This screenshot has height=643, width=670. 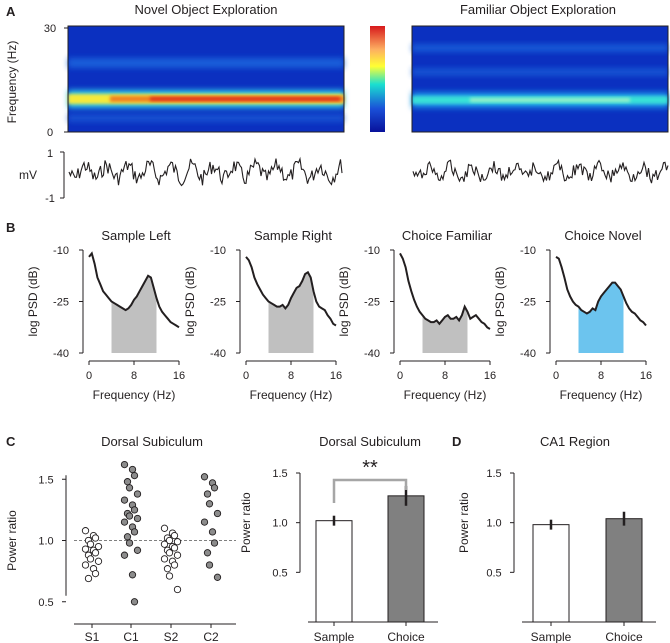 I want to click on scatter-y-tick-label: 0.5, so click(x=45, y=603).